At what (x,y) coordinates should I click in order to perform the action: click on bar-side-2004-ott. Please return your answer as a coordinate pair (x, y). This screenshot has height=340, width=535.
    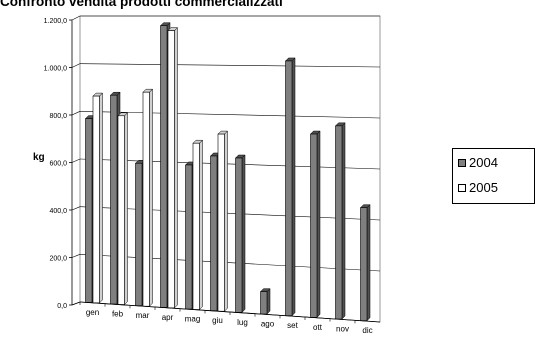
    Looking at the image, I should click on (318, 224).